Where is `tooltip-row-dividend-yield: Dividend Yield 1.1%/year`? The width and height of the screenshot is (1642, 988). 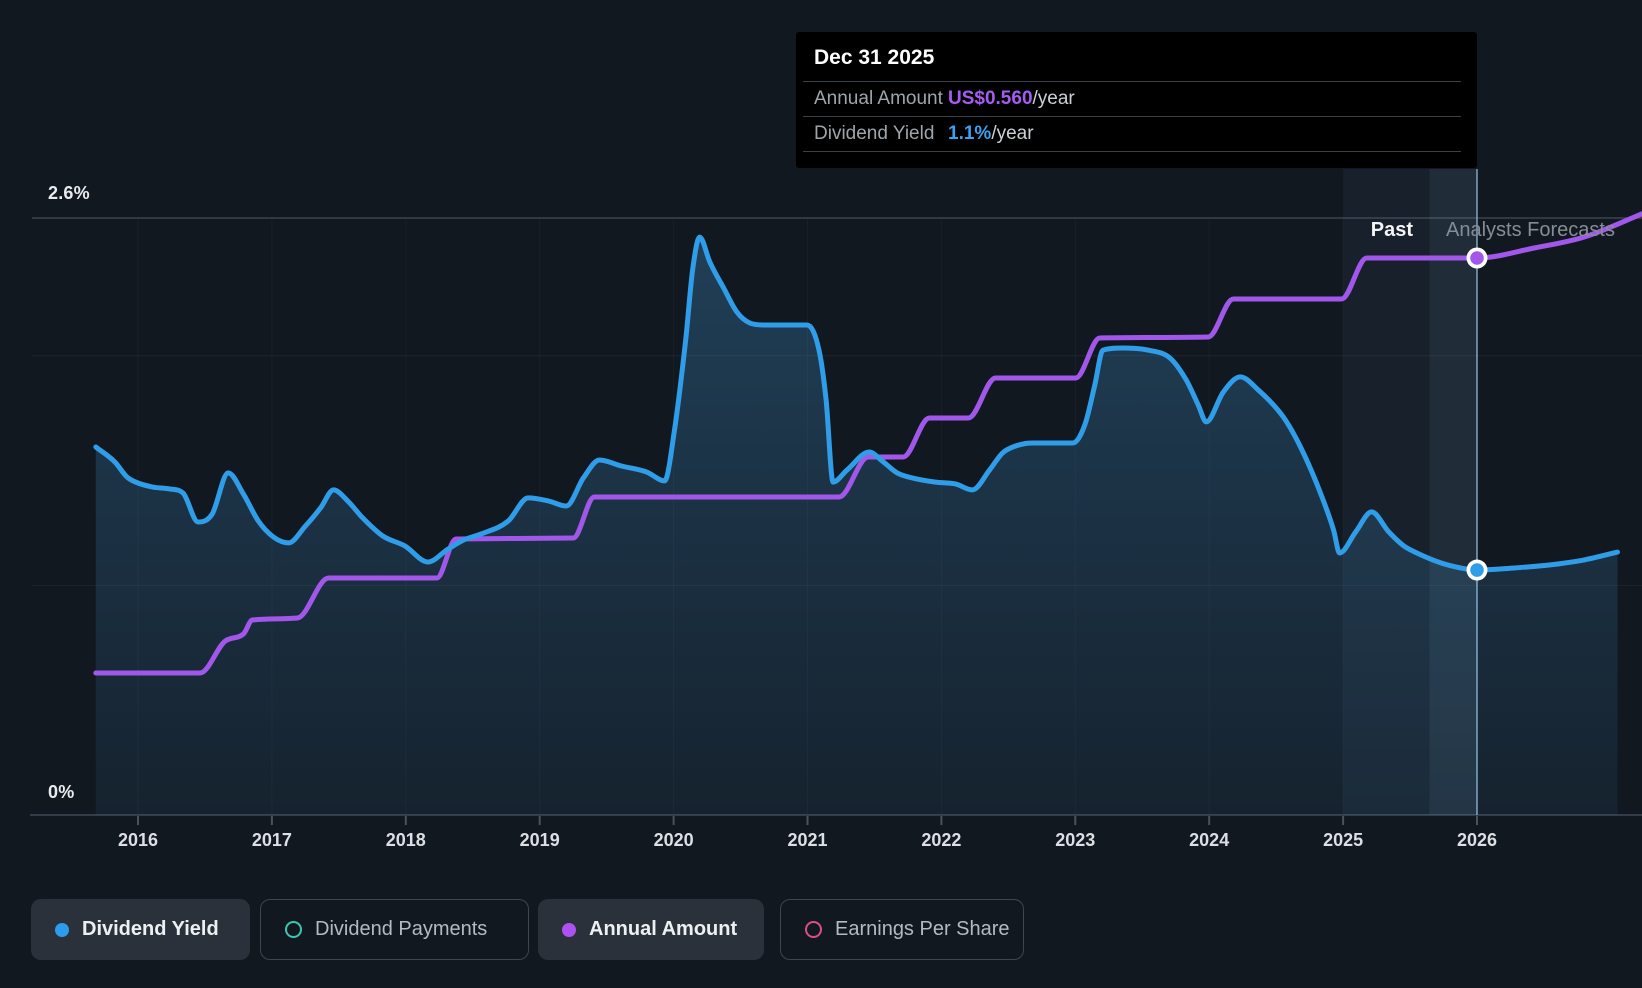
tooltip-row-dividend-yield: Dividend Yield 1.1%/year is located at coordinates (1136, 134).